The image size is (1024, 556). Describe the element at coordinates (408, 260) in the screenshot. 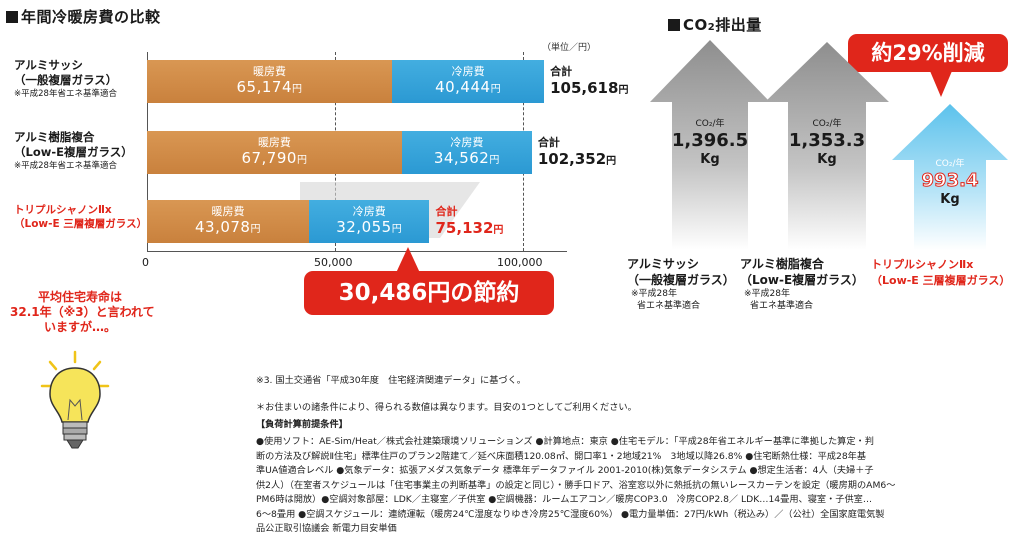

I see `savings-pointer` at that location.